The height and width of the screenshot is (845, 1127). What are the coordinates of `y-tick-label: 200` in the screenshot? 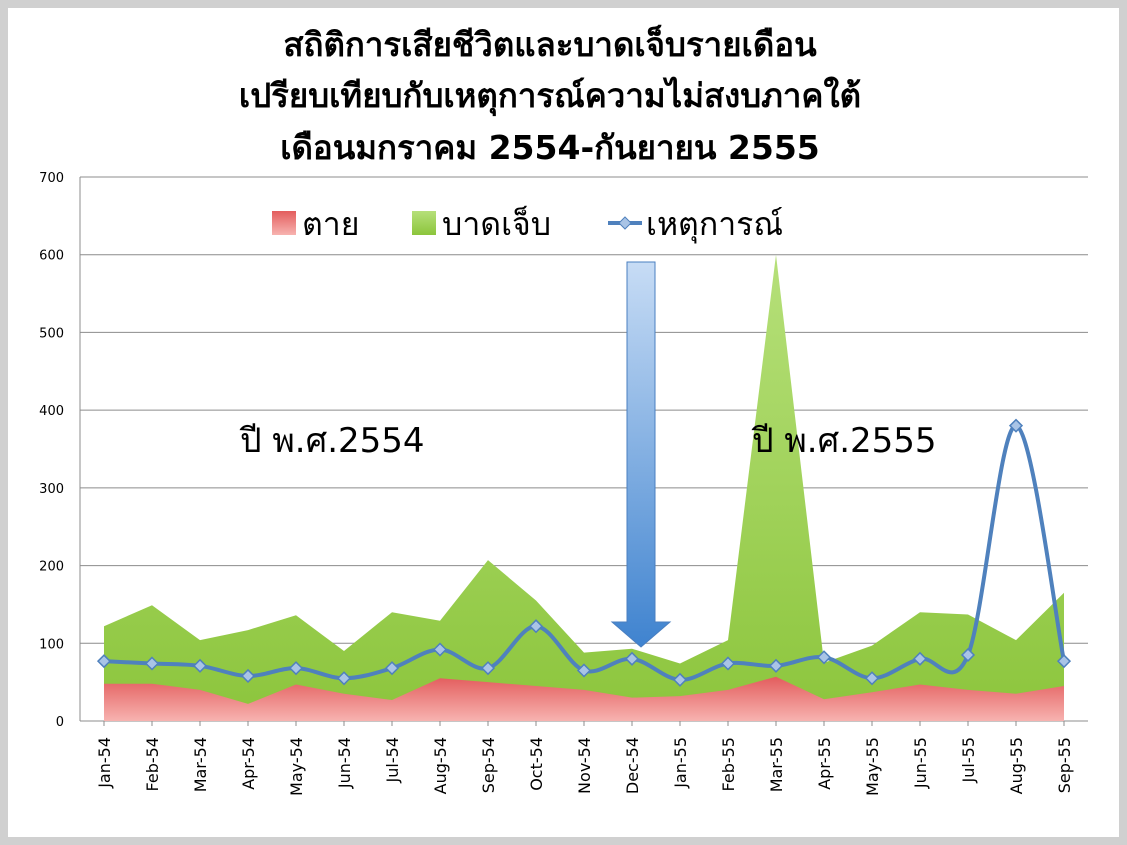 It's located at (51, 567).